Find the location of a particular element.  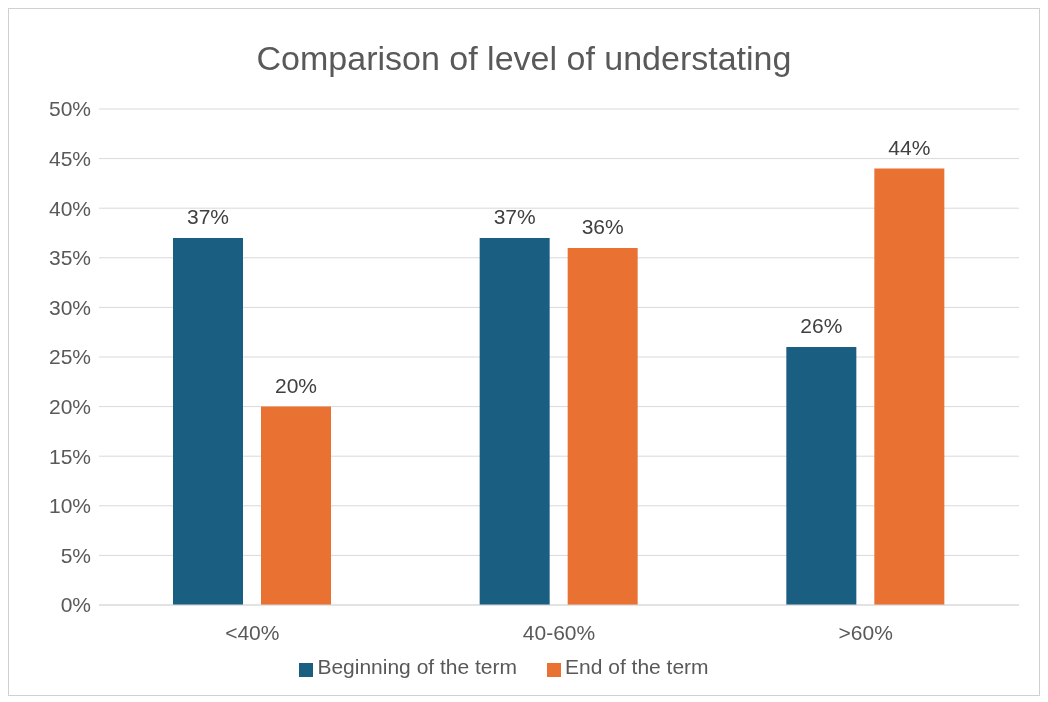

y-tick-label: 45% is located at coordinates (69, 159).